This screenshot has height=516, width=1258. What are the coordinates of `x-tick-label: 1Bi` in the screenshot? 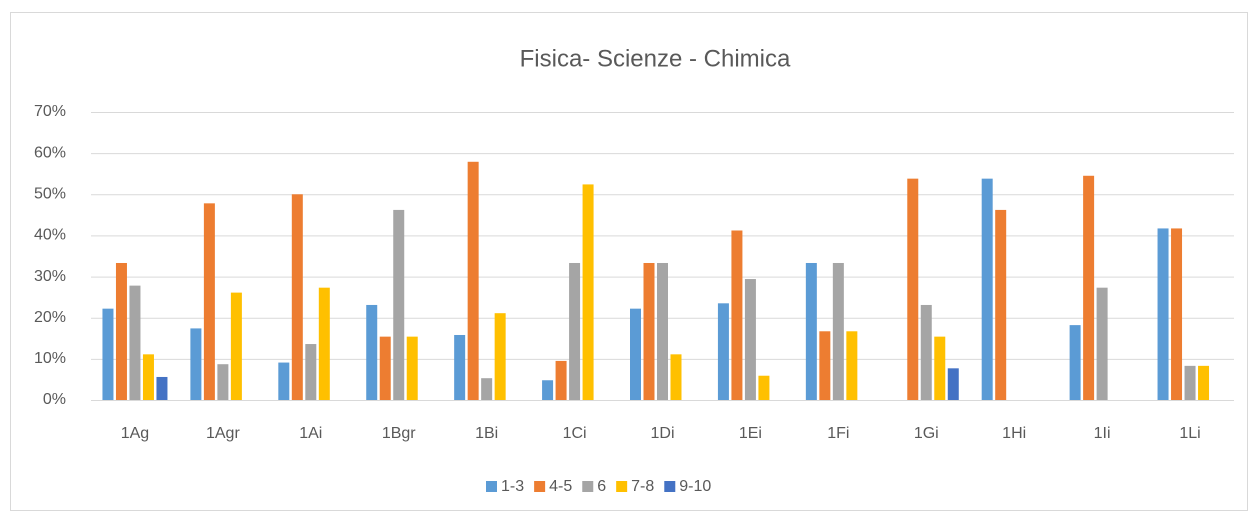 It's located at (486, 433).